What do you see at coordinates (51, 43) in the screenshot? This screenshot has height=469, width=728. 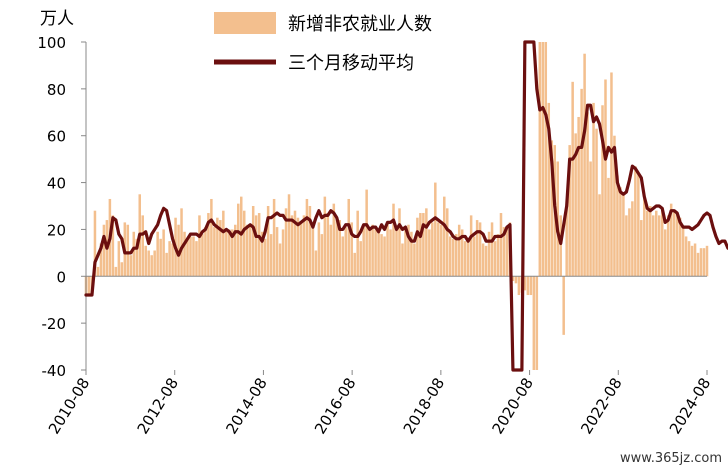 I see `y-tick-label: 100` at bounding box center [51, 43].